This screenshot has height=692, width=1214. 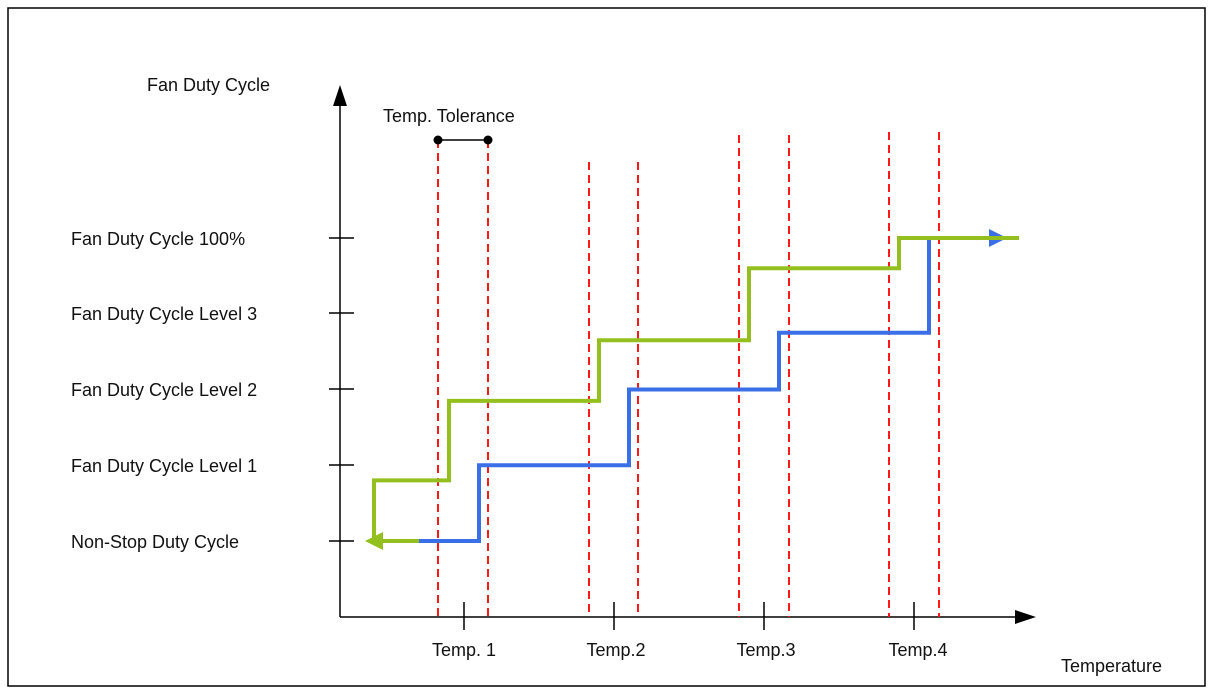 I want to click on x-label-temp-4: Temp.4, so click(x=917, y=650).